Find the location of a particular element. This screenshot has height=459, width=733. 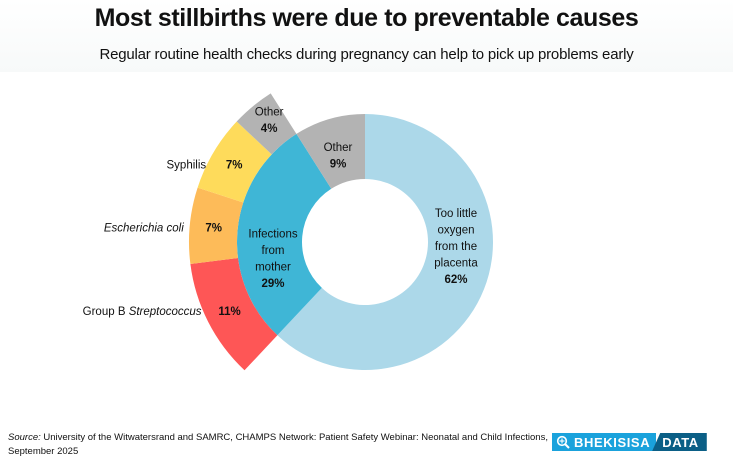

outer-slice-other-value-label: 4% is located at coordinates (269, 129).